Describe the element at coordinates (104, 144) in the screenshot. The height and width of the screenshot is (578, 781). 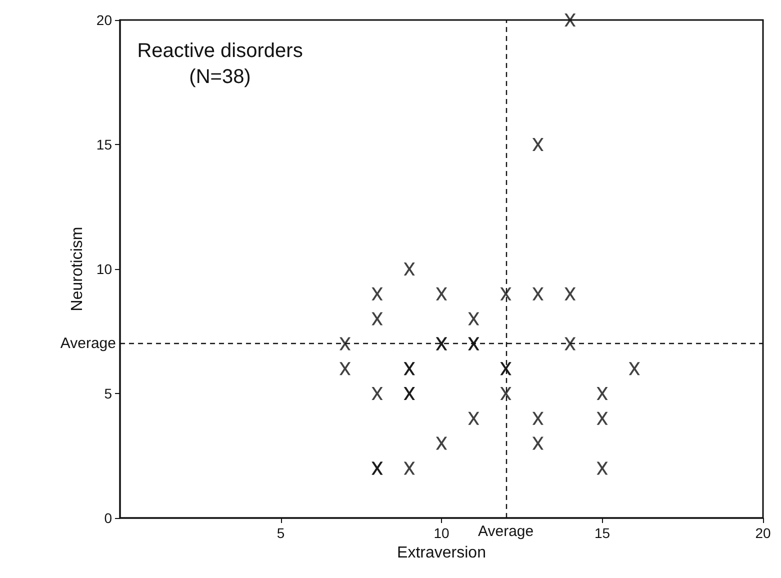
I see `y-tick-label: 15` at that location.